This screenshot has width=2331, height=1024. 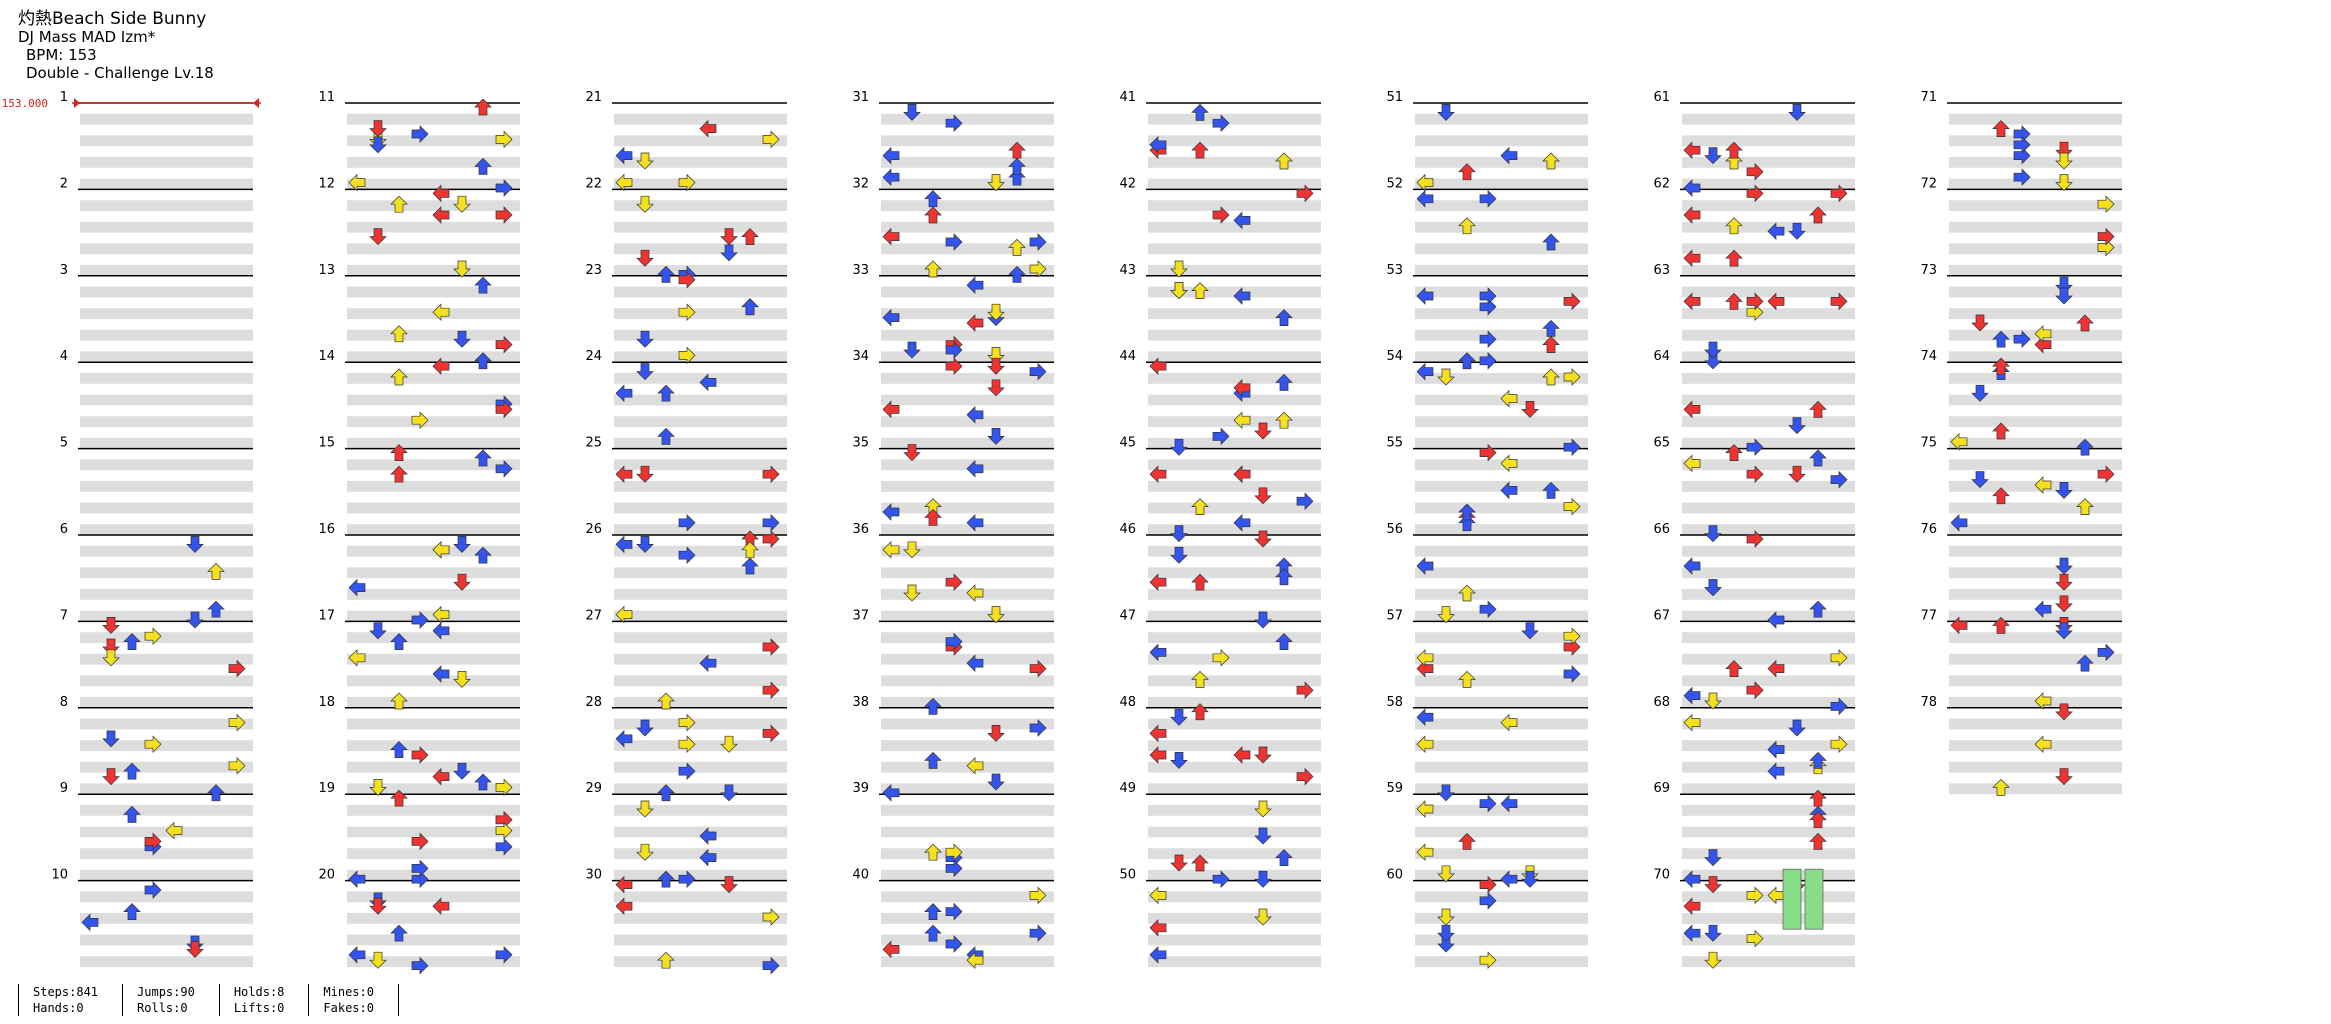 I want to click on measure-number: 12, so click(x=326, y=183).